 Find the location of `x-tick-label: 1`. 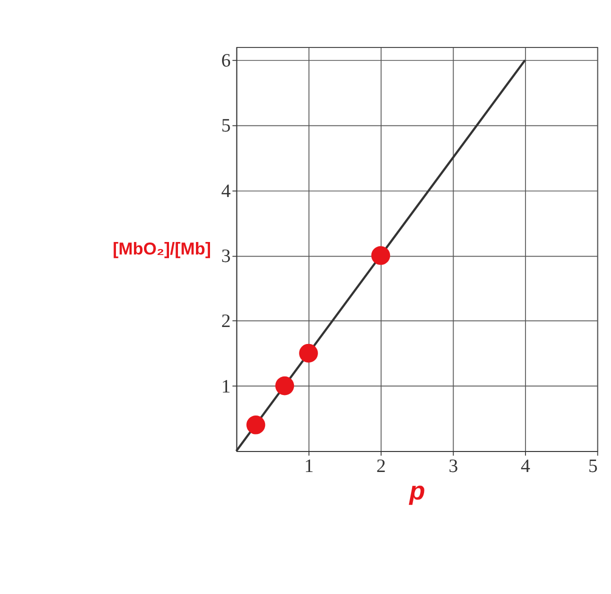

x-tick-label: 1 is located at coordinates (309, 467).